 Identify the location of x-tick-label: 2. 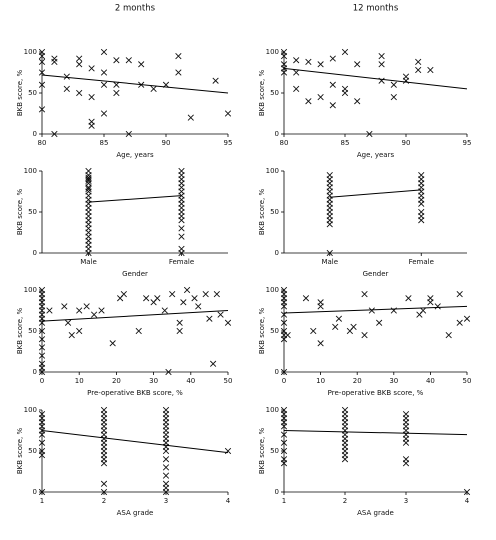
(104, 501).